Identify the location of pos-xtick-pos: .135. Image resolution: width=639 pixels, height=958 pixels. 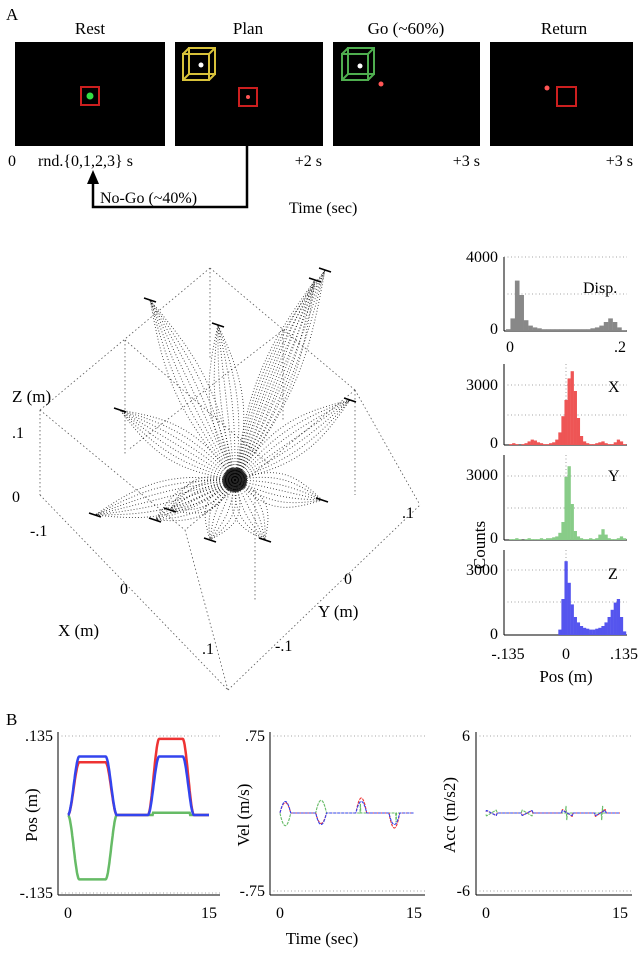
(624, 654).